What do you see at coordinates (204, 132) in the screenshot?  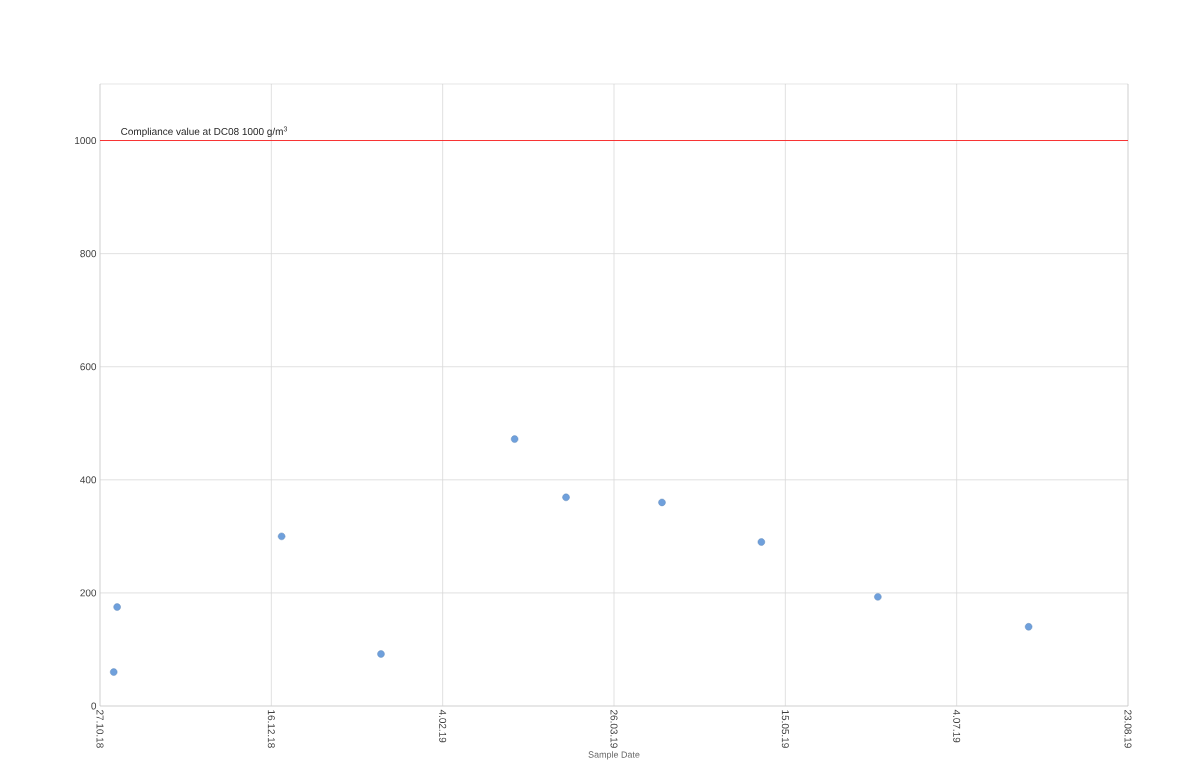 I see `ref-line-label: Compliance value at DC08 1000 g/m$^{3}$` at bounding box center [204, 132].